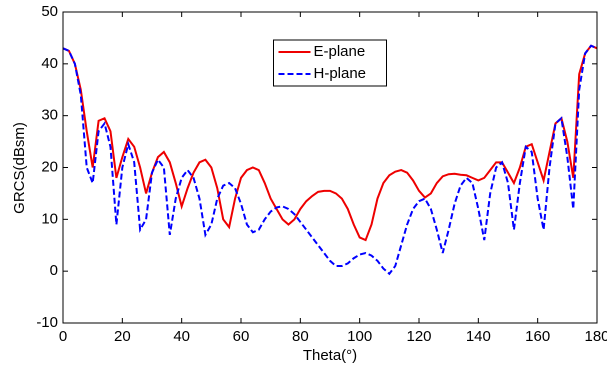 Image resolution: width=607 pixels, height=370 pixels. Describe the element at coordinates (418, 336) in the screenshot. I see `x-tick-label: 120` at that location.